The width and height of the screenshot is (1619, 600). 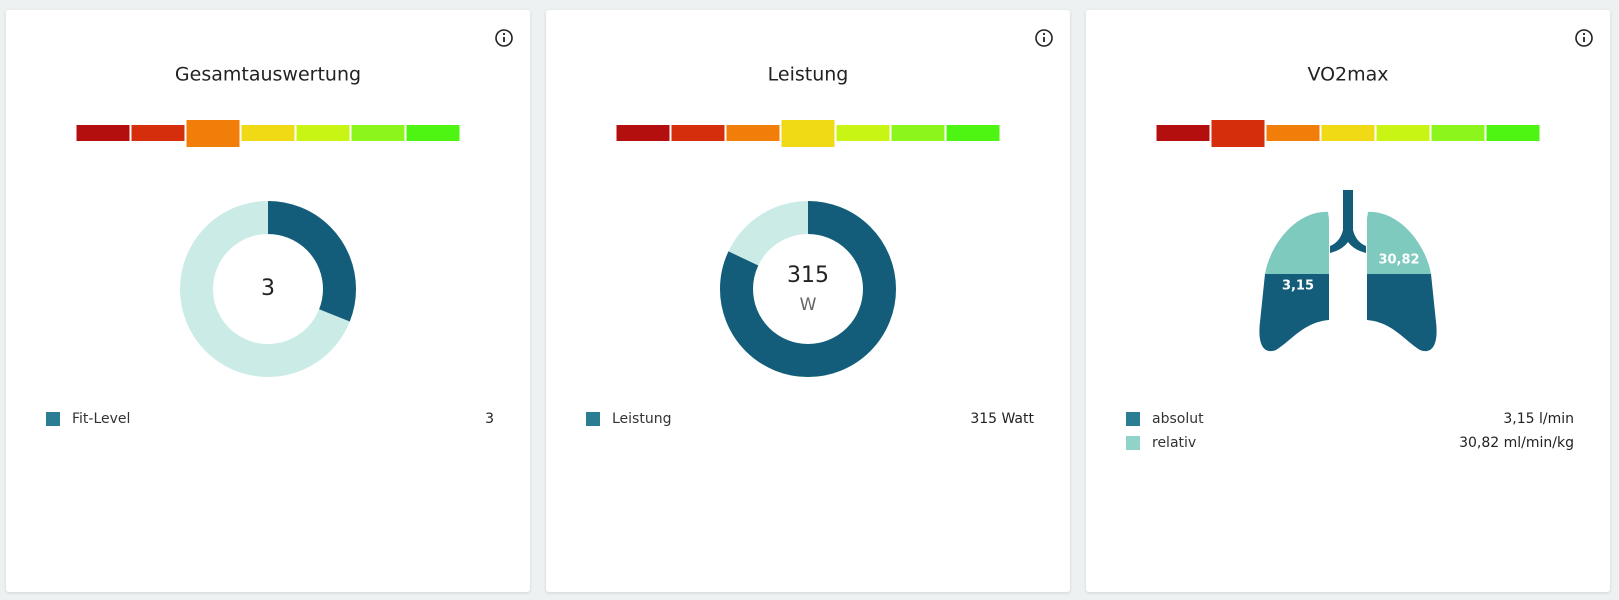 I want to click on card-title: Leistung, so click(x=808, y=75).